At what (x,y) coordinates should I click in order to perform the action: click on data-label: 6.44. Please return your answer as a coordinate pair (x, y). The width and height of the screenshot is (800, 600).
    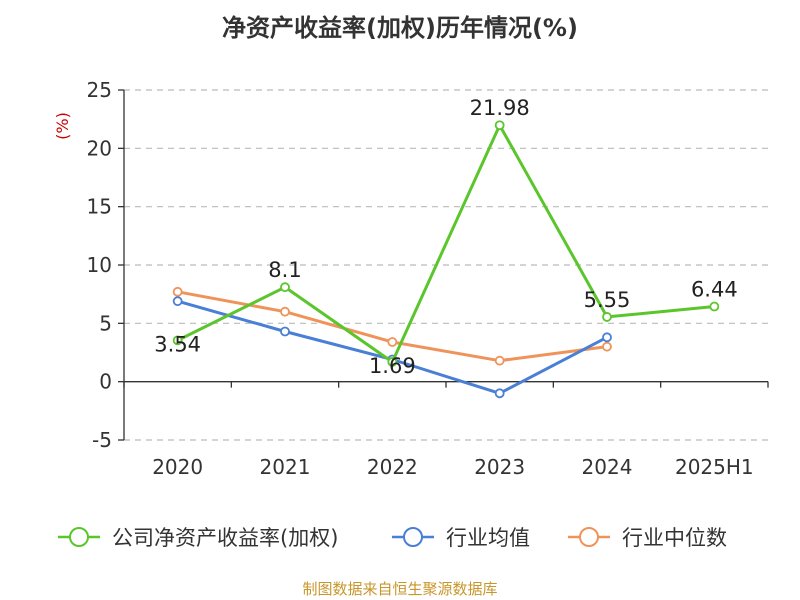
    Looking at the image, I should click on (714, 290).